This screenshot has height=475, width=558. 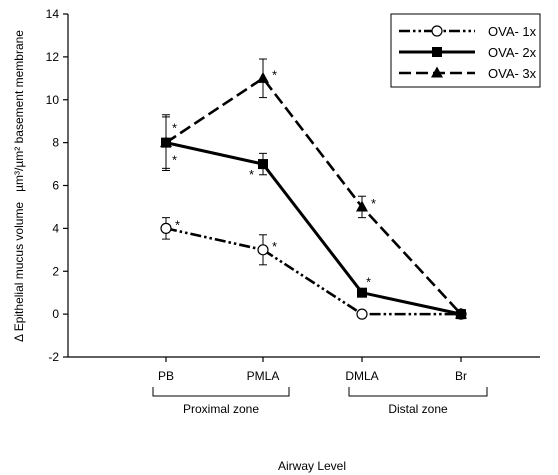 I want to click on legend-entry: OVA- 2x, so click(x=468, y=52).